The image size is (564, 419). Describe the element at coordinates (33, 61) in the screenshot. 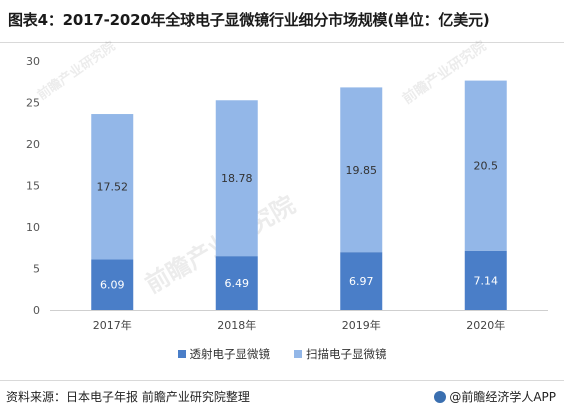

I see `y-tick-label: 30` at that location.